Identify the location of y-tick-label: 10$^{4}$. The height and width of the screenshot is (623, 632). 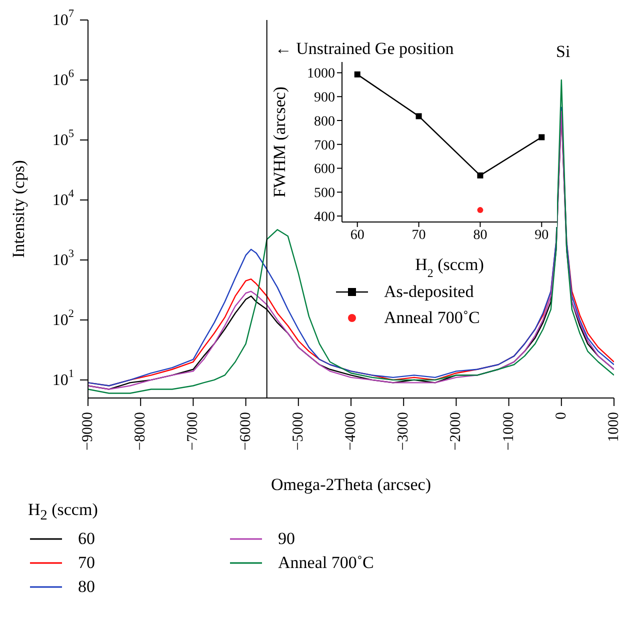
(63, 198).